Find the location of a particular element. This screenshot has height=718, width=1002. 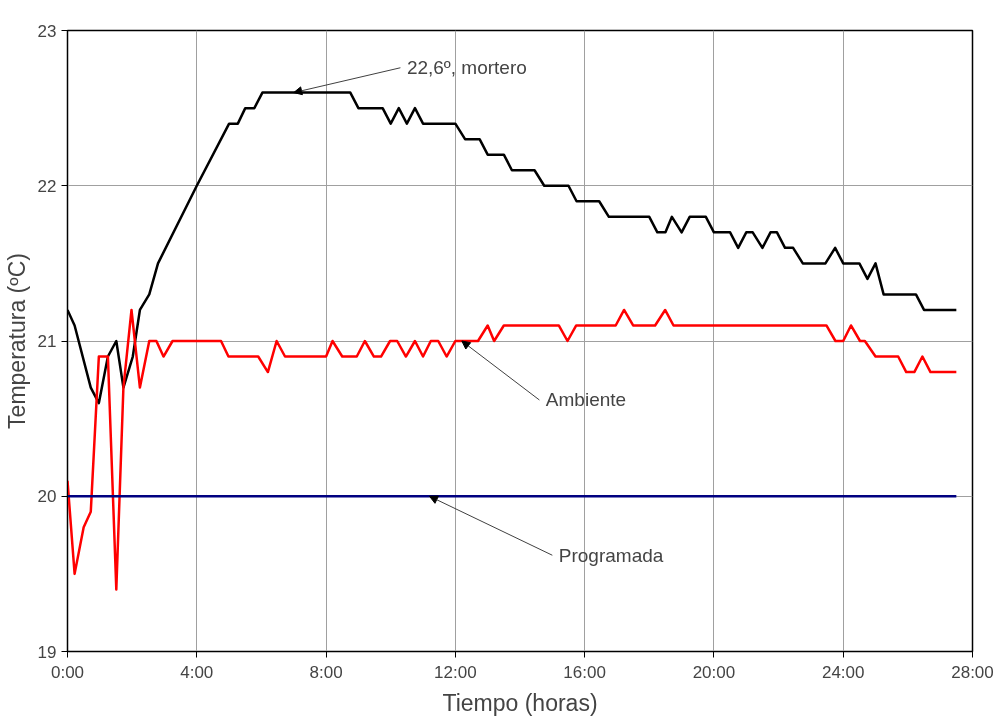

annotation: Programada is located at coordinates (611, 555).